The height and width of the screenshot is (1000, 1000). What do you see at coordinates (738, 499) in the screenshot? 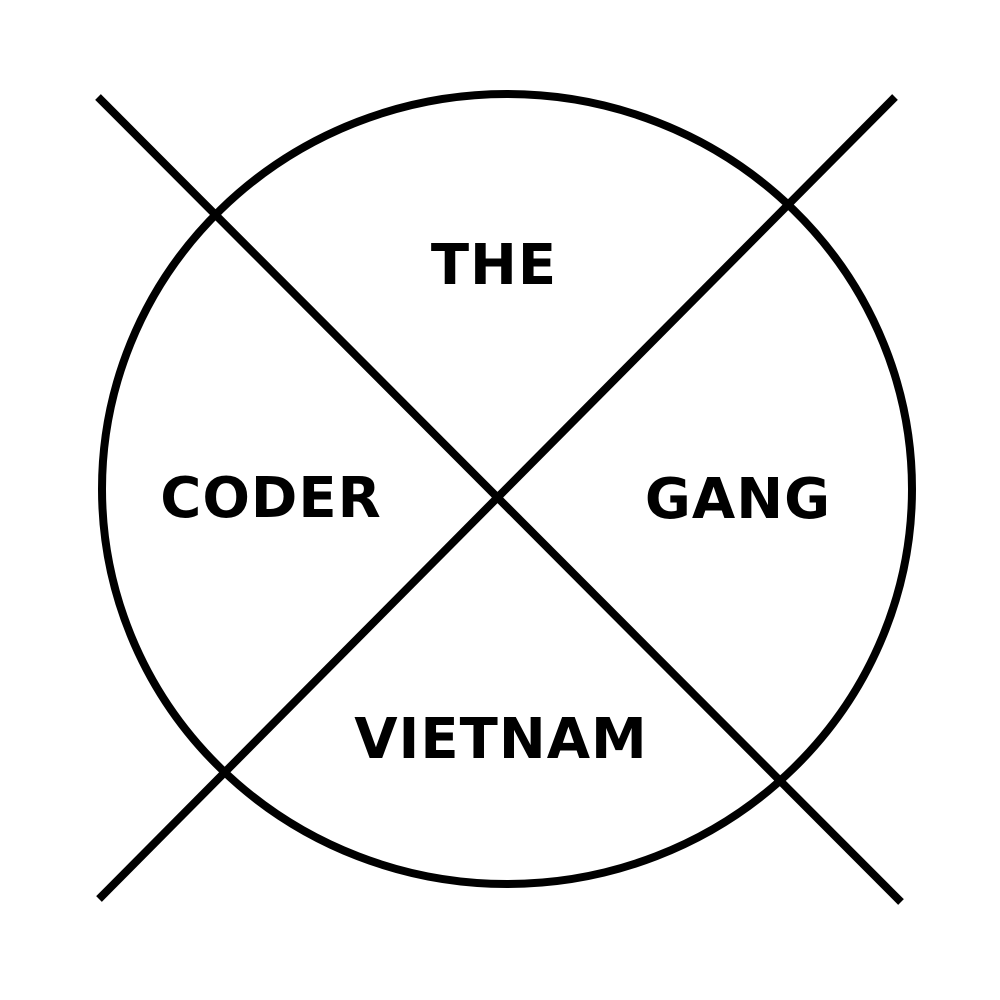
I see `logo-word-right: GANG` at bounding box center [738, 499].